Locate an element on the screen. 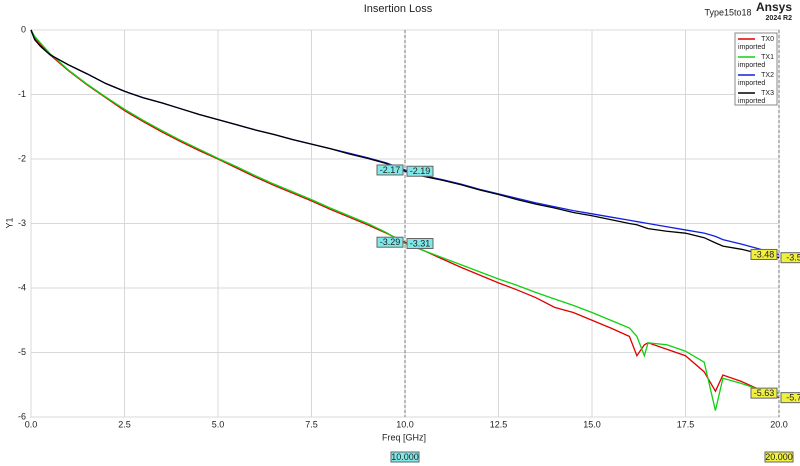 This screenshot has height=466, width=800. marker-label: -3.31 is located at coordinates (420, 243).